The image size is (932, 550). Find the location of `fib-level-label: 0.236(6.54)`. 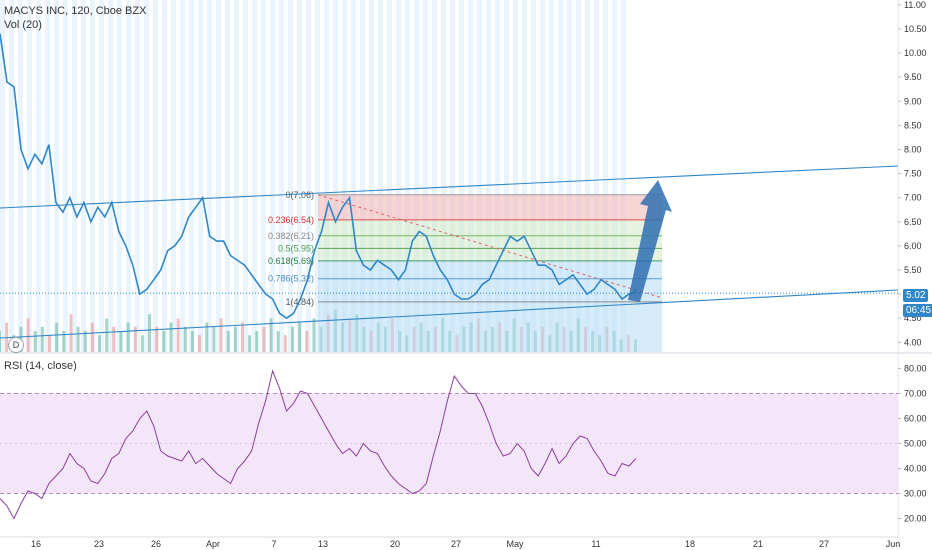

fib-level-label: 0.236(6.54) is located at coordinates (291, 220).